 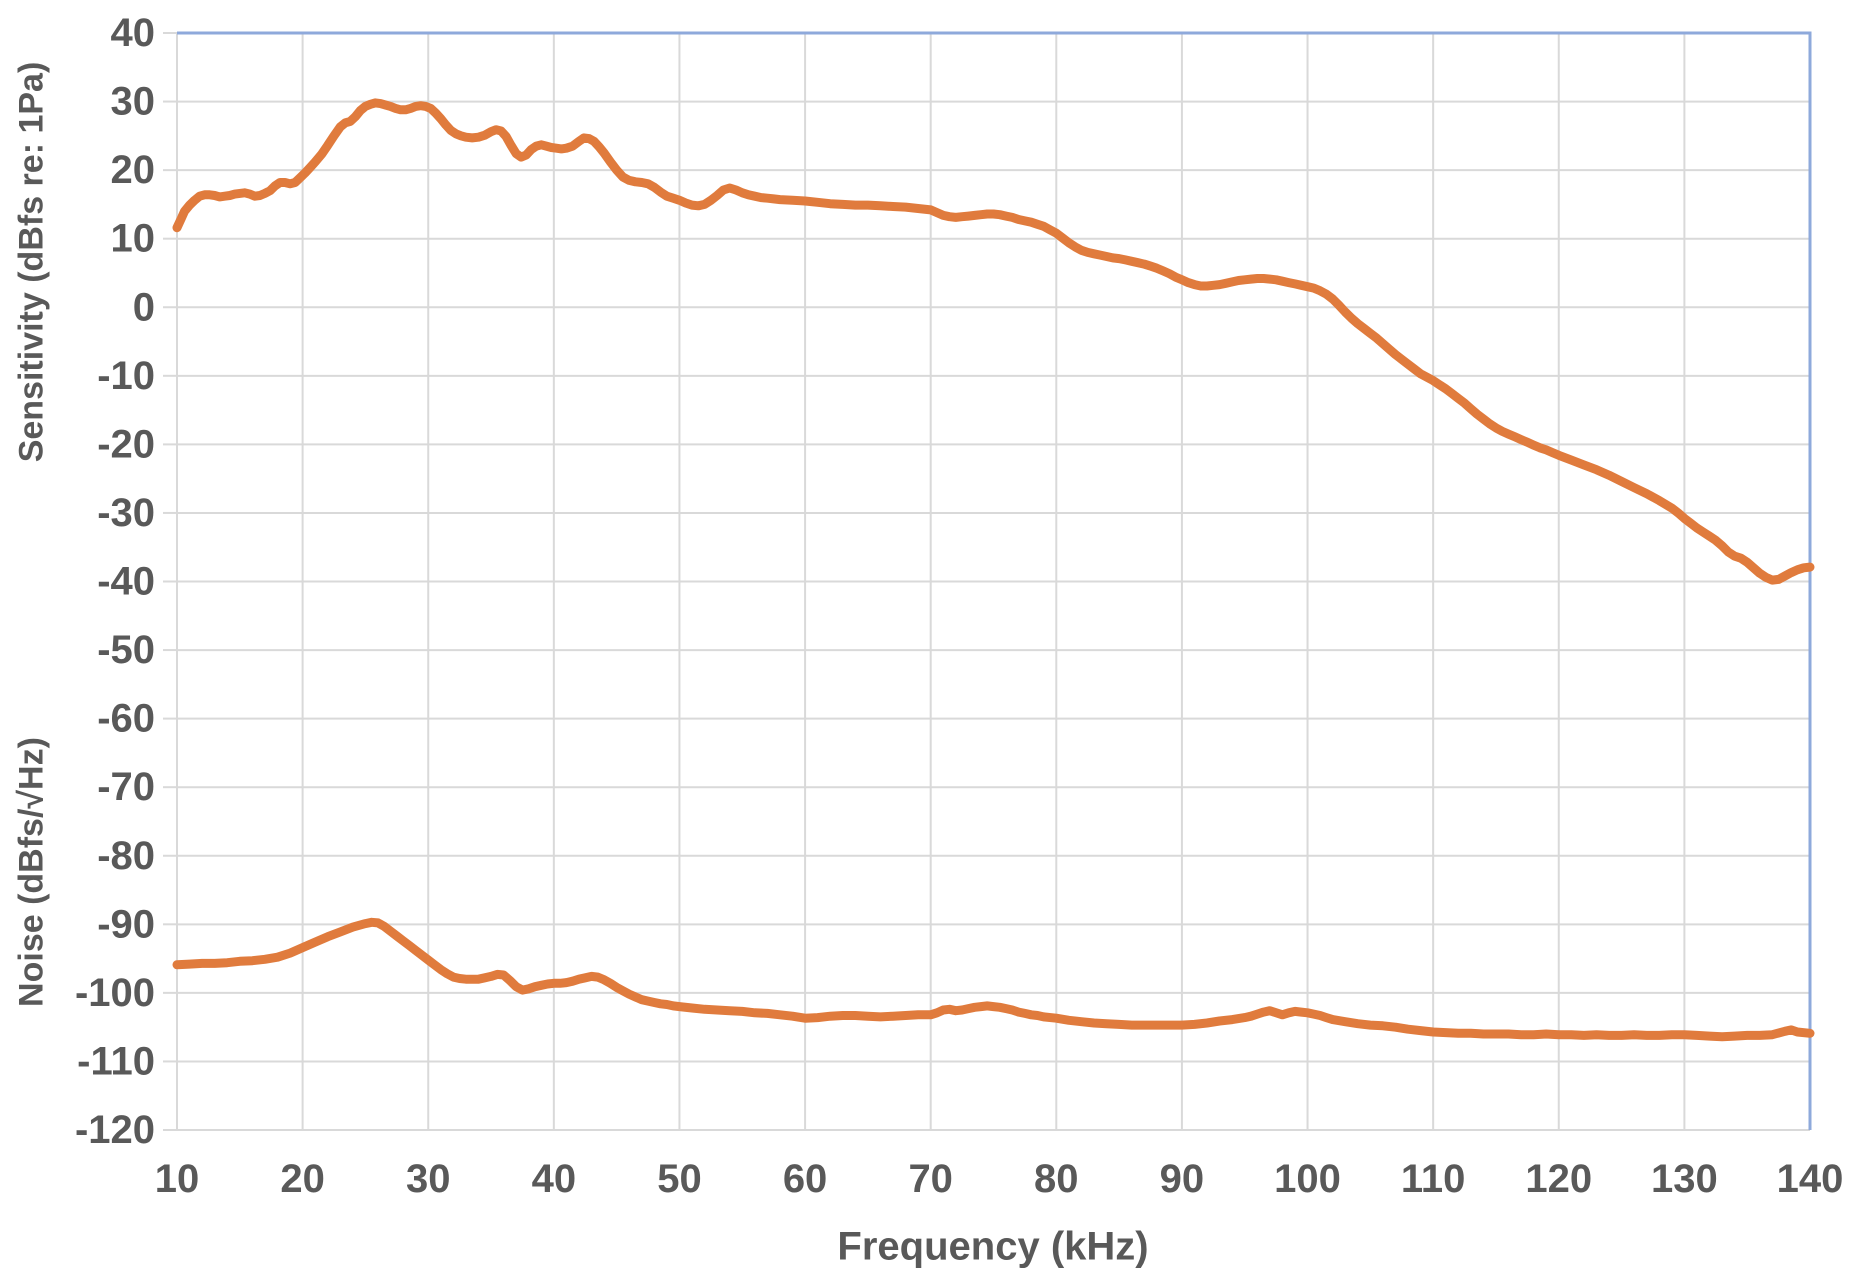 What do you see at coordinates (133, 102) in the screenshot?
I see `y-tick-label: 30` at bounding box center [133, 102].